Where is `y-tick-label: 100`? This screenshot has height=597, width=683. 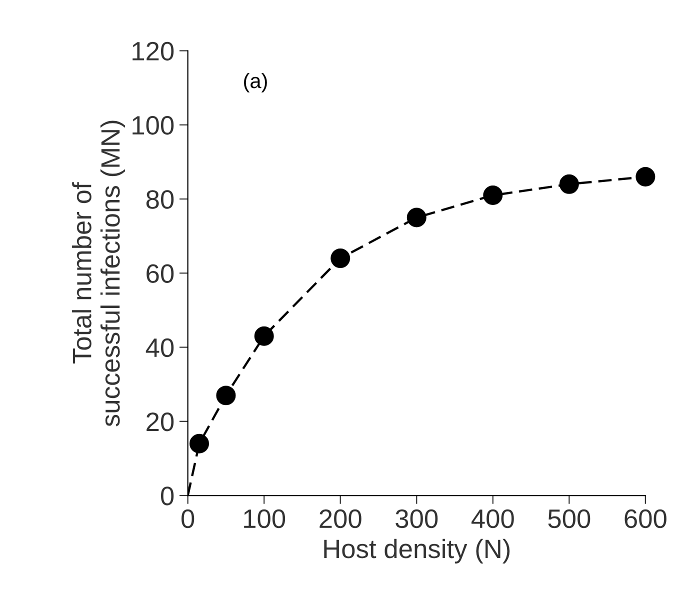 y-tick-label: 100 is located at coordinates (153, 125).